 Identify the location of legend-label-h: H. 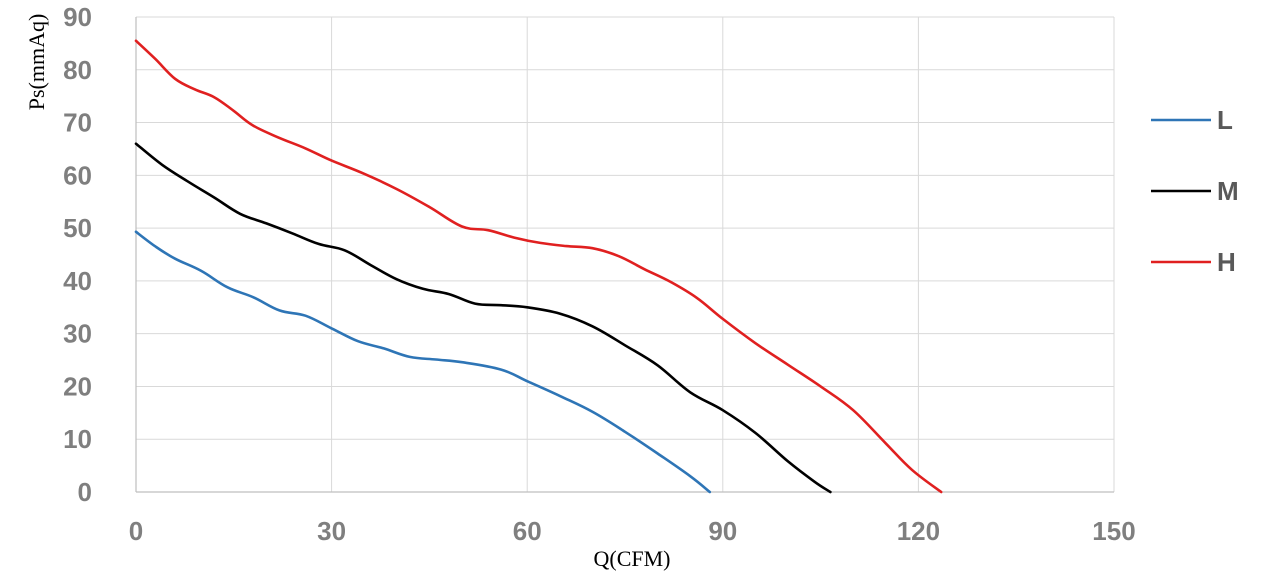
(1226, 262).